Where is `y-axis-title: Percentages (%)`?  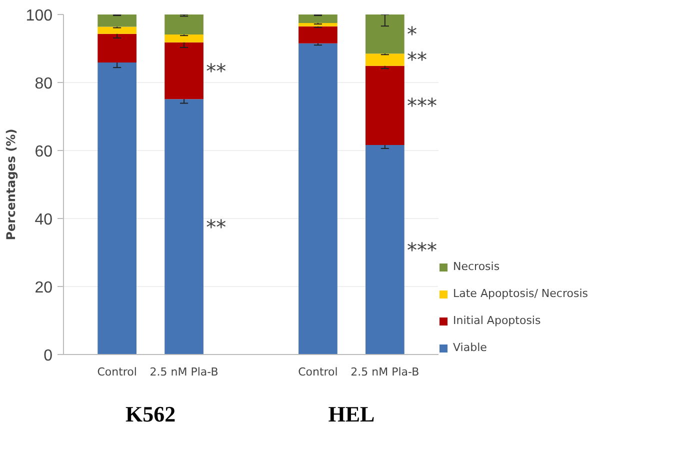
y-axis-title: Percentages (%) is located at coordinates (11, 184).